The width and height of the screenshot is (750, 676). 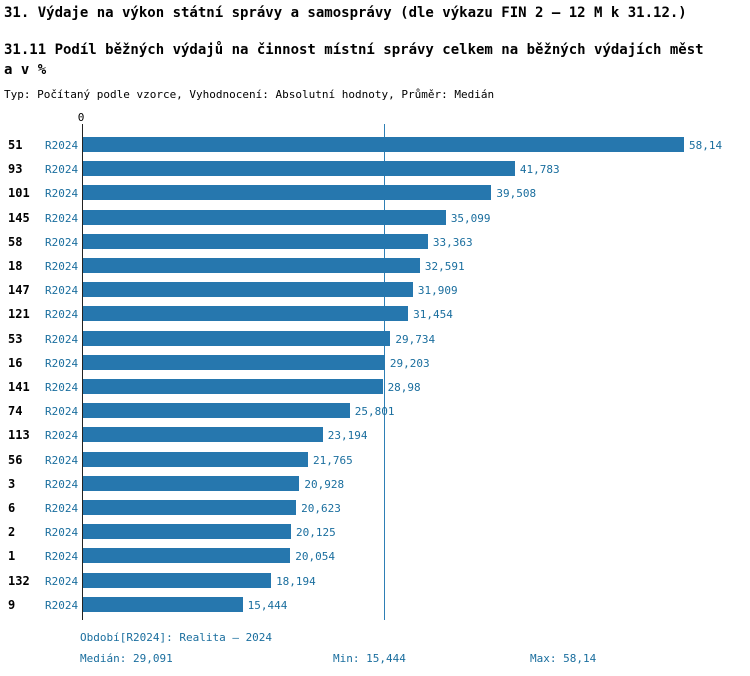 What do you see at coordinates (15, 338) in the screenshot?
I see `row-category-label: 53` at bounding box center [15, 338].